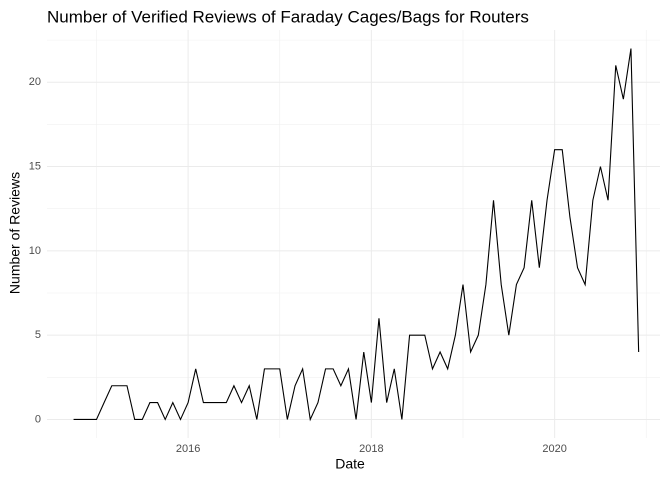 The width and height of the screenshot is (672, 480). I want to click on x-axis-label: Date, so click(350, 464).